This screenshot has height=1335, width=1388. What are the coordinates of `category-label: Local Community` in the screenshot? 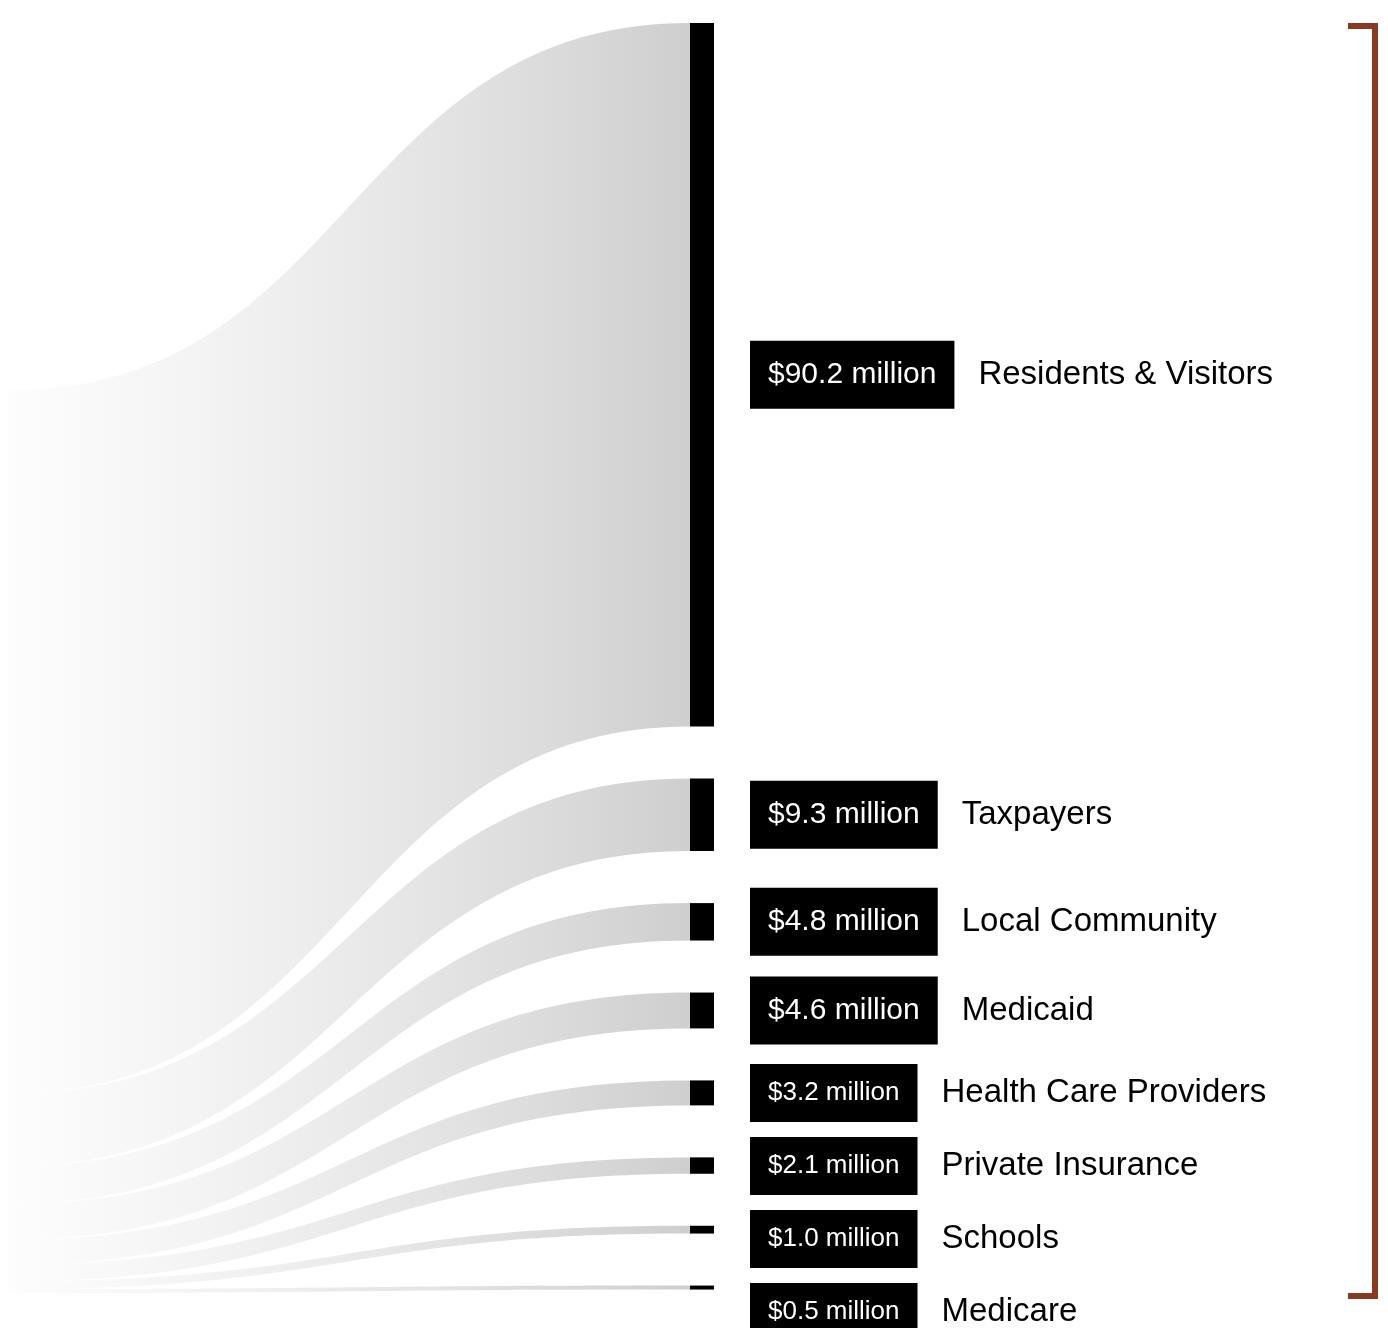 It's located at (1089, 919).